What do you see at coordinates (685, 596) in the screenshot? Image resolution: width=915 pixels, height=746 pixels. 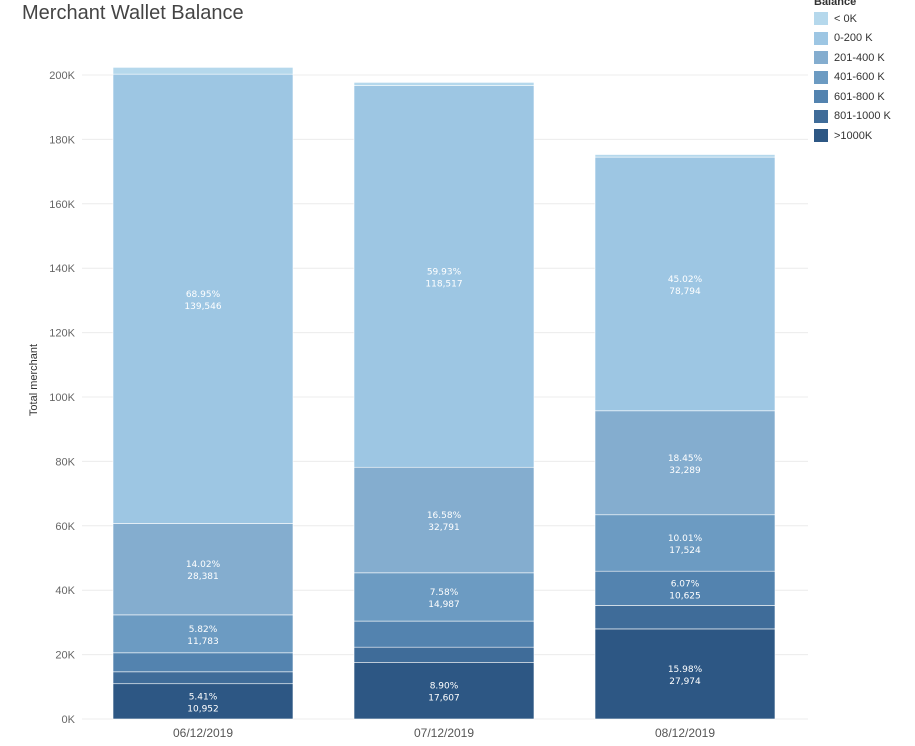 I see `segment-count-label: 10,625` at bounding box center [685, 596].